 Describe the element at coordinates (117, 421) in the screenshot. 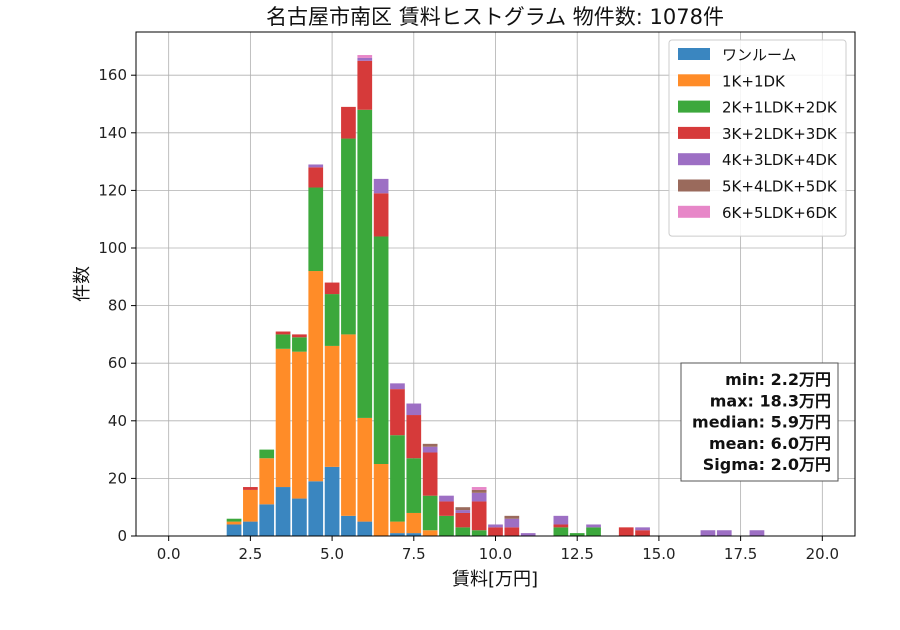

I see `y-tick-label: 40` at that location.